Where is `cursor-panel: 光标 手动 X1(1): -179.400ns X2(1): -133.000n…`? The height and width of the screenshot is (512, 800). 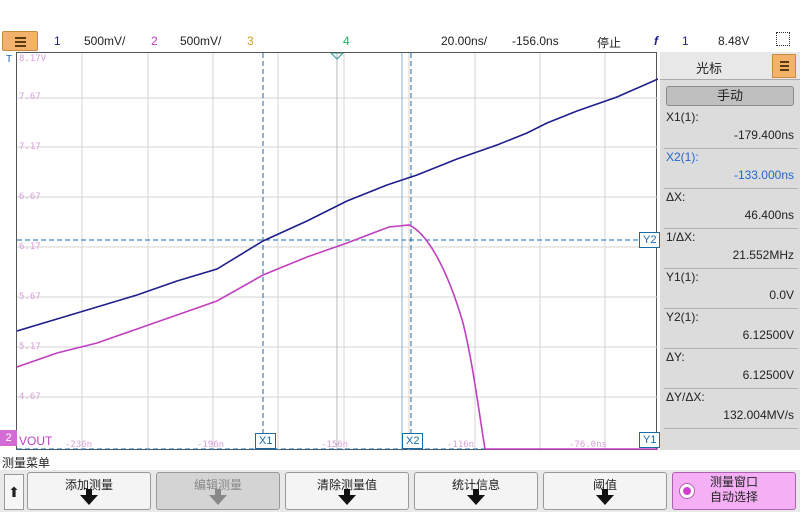
cursor-panel: 光标 手动 X1(1): -179.400ns X2(1): -133.000n… is located at coordinates (730, 251).